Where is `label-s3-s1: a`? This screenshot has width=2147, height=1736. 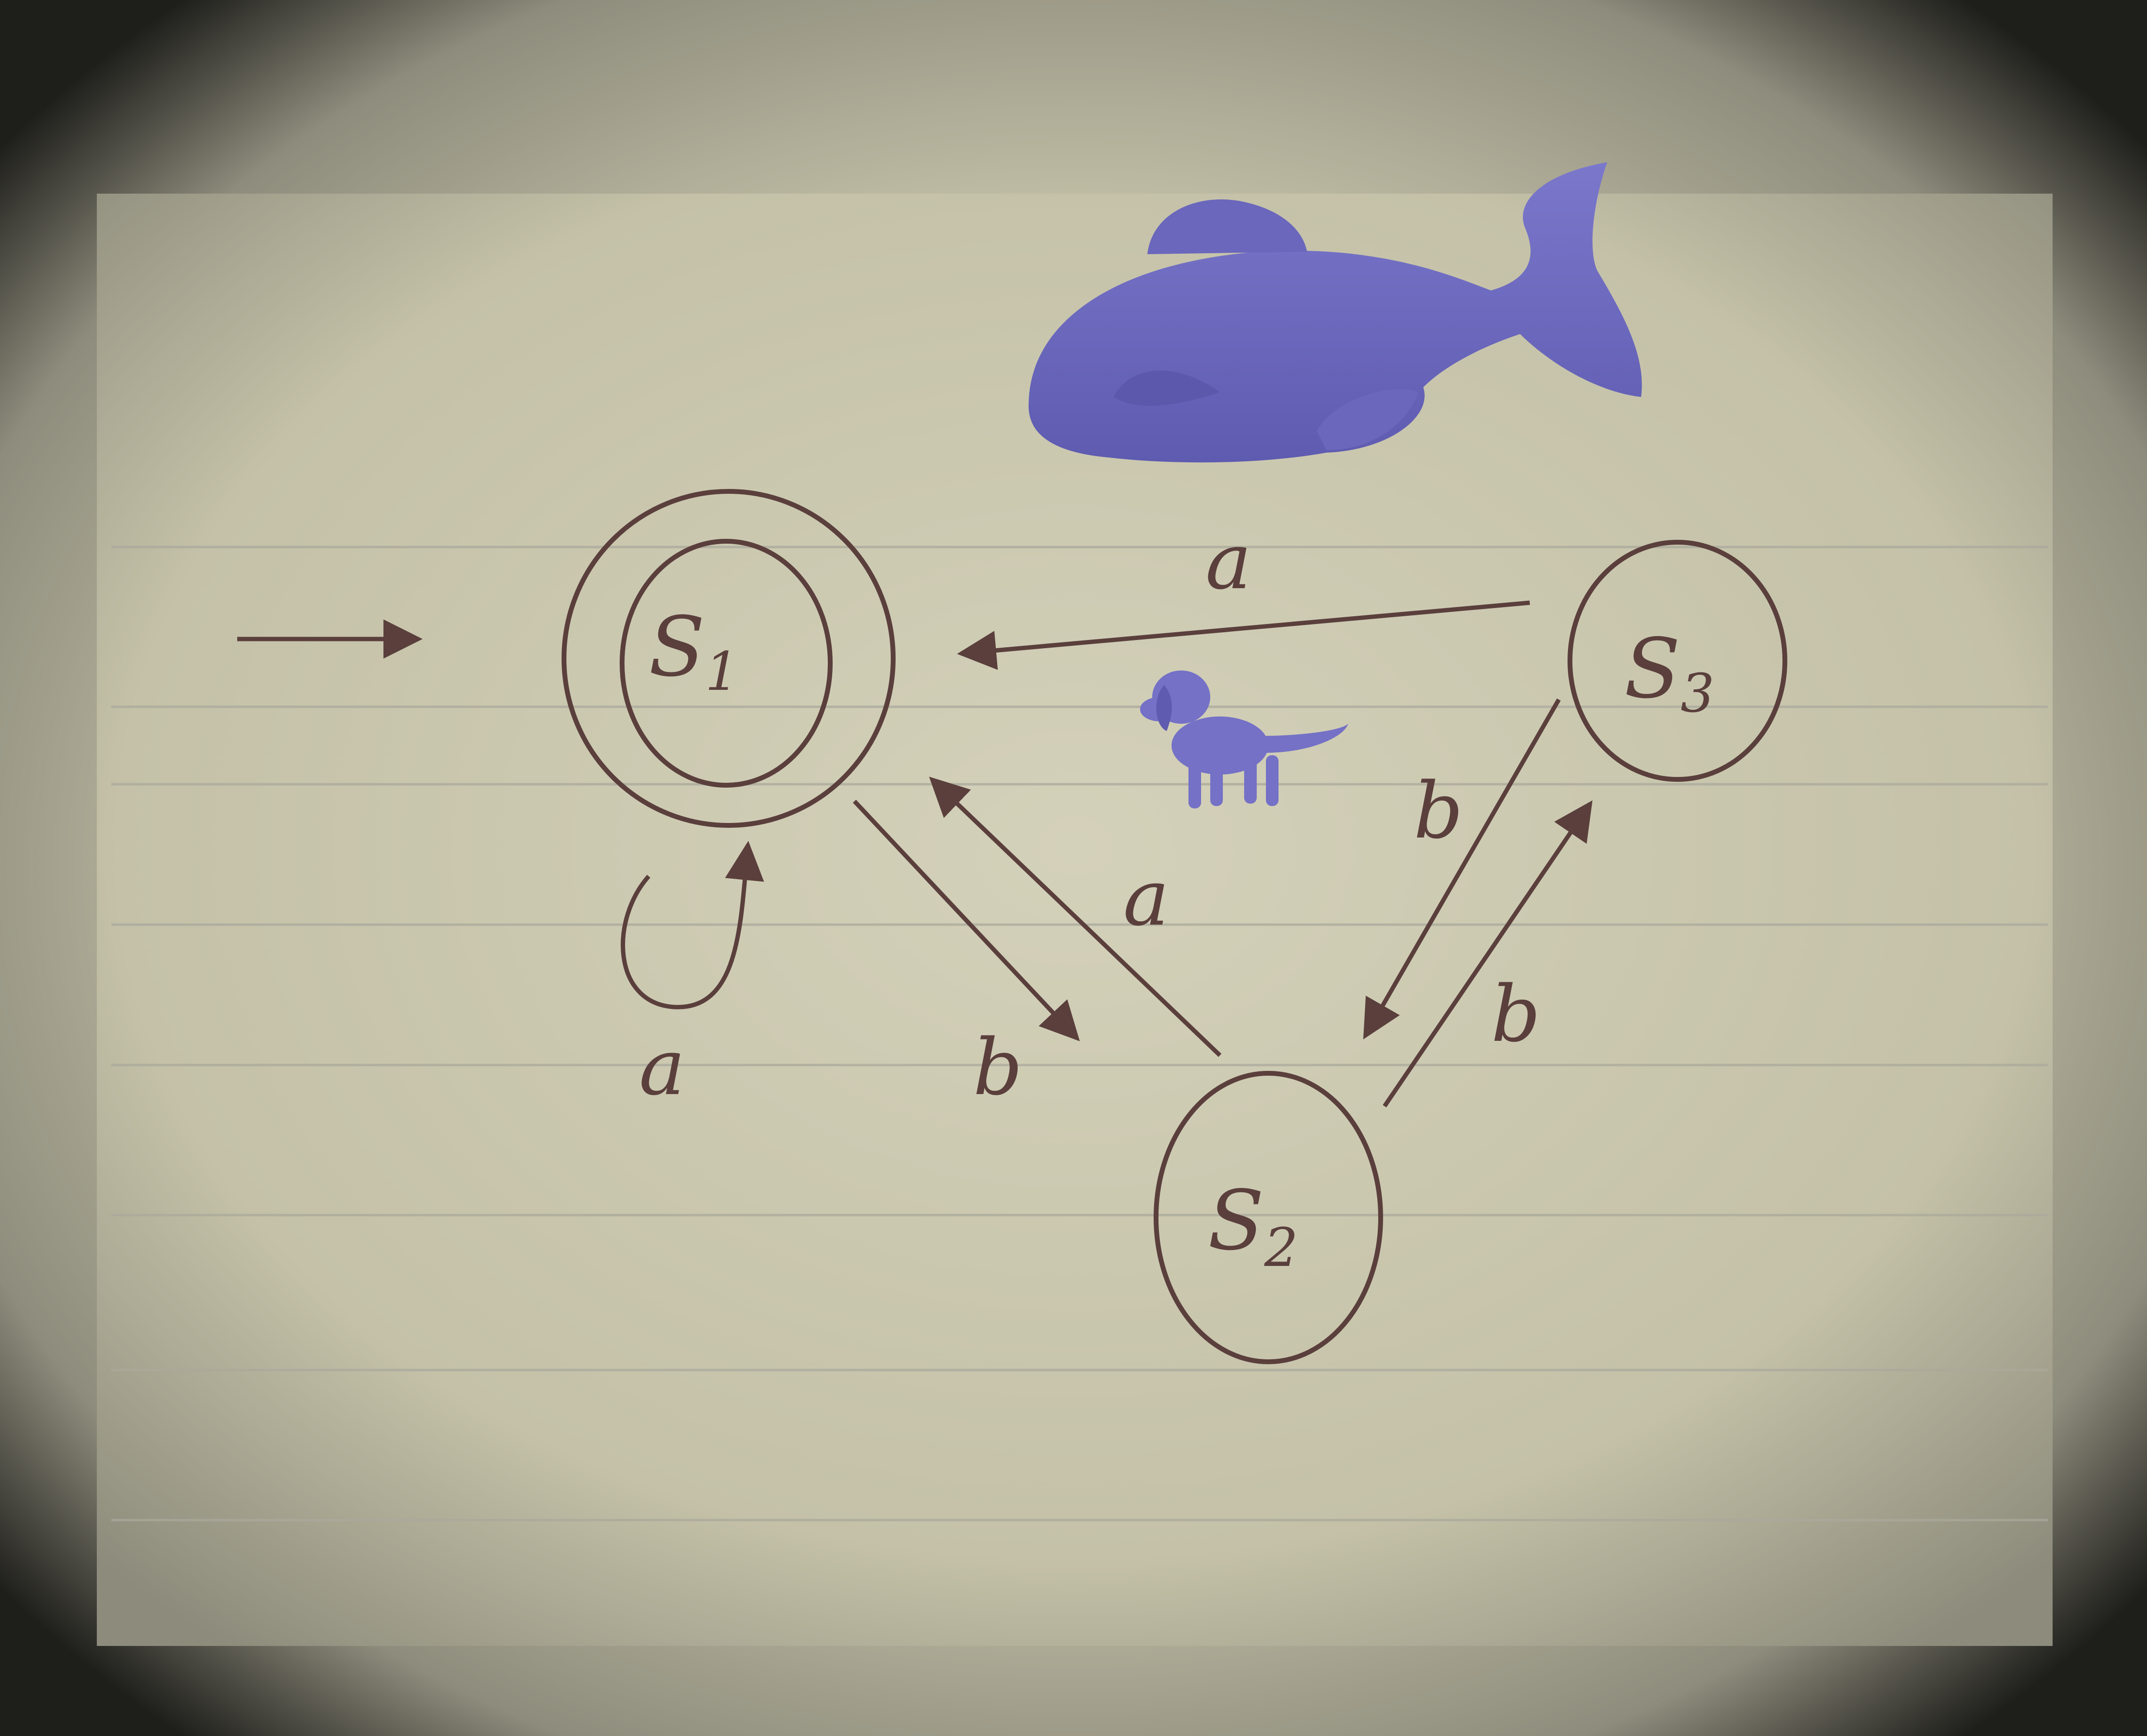 label-s3-s1: a is located at coordinates (1228, 561).